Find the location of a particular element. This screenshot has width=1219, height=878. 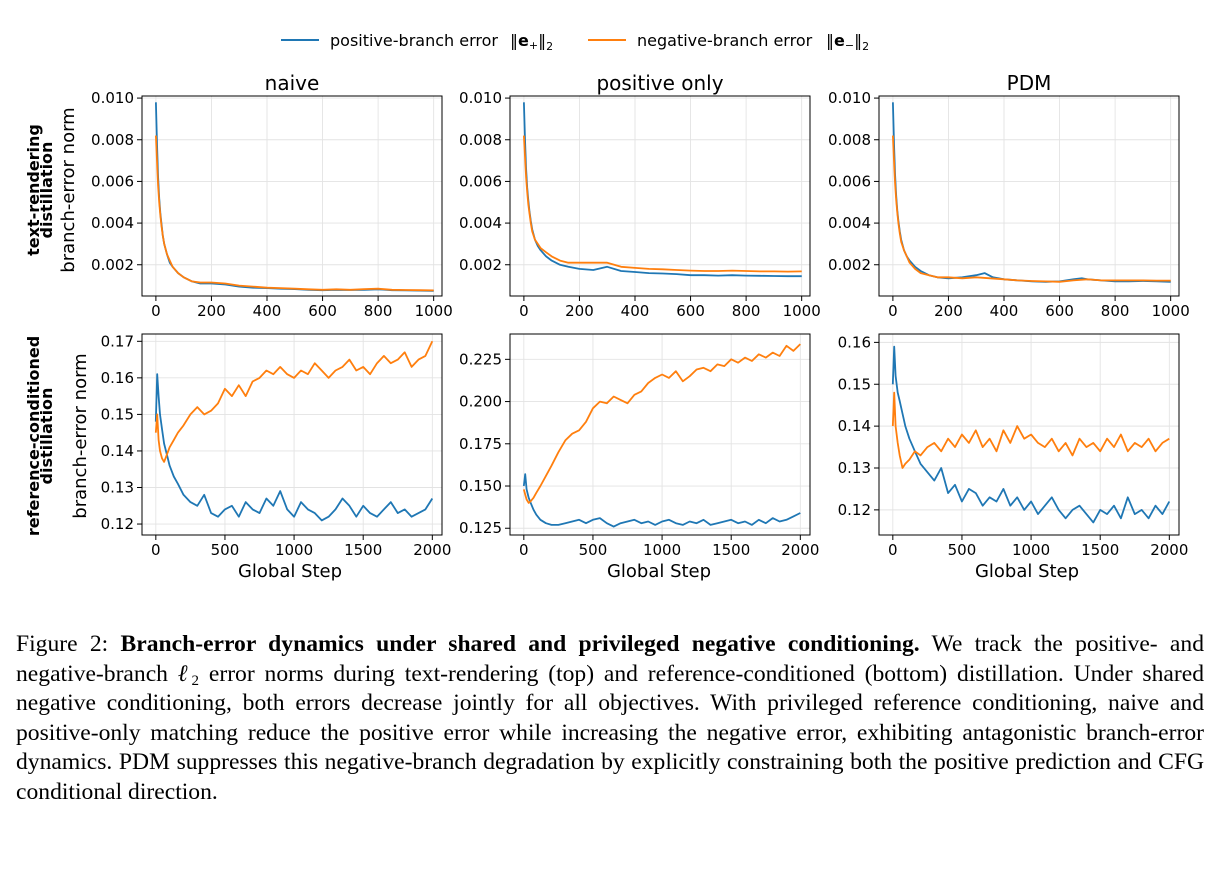

y-tick-label: 0.010 is located at coordinates (849, 98).